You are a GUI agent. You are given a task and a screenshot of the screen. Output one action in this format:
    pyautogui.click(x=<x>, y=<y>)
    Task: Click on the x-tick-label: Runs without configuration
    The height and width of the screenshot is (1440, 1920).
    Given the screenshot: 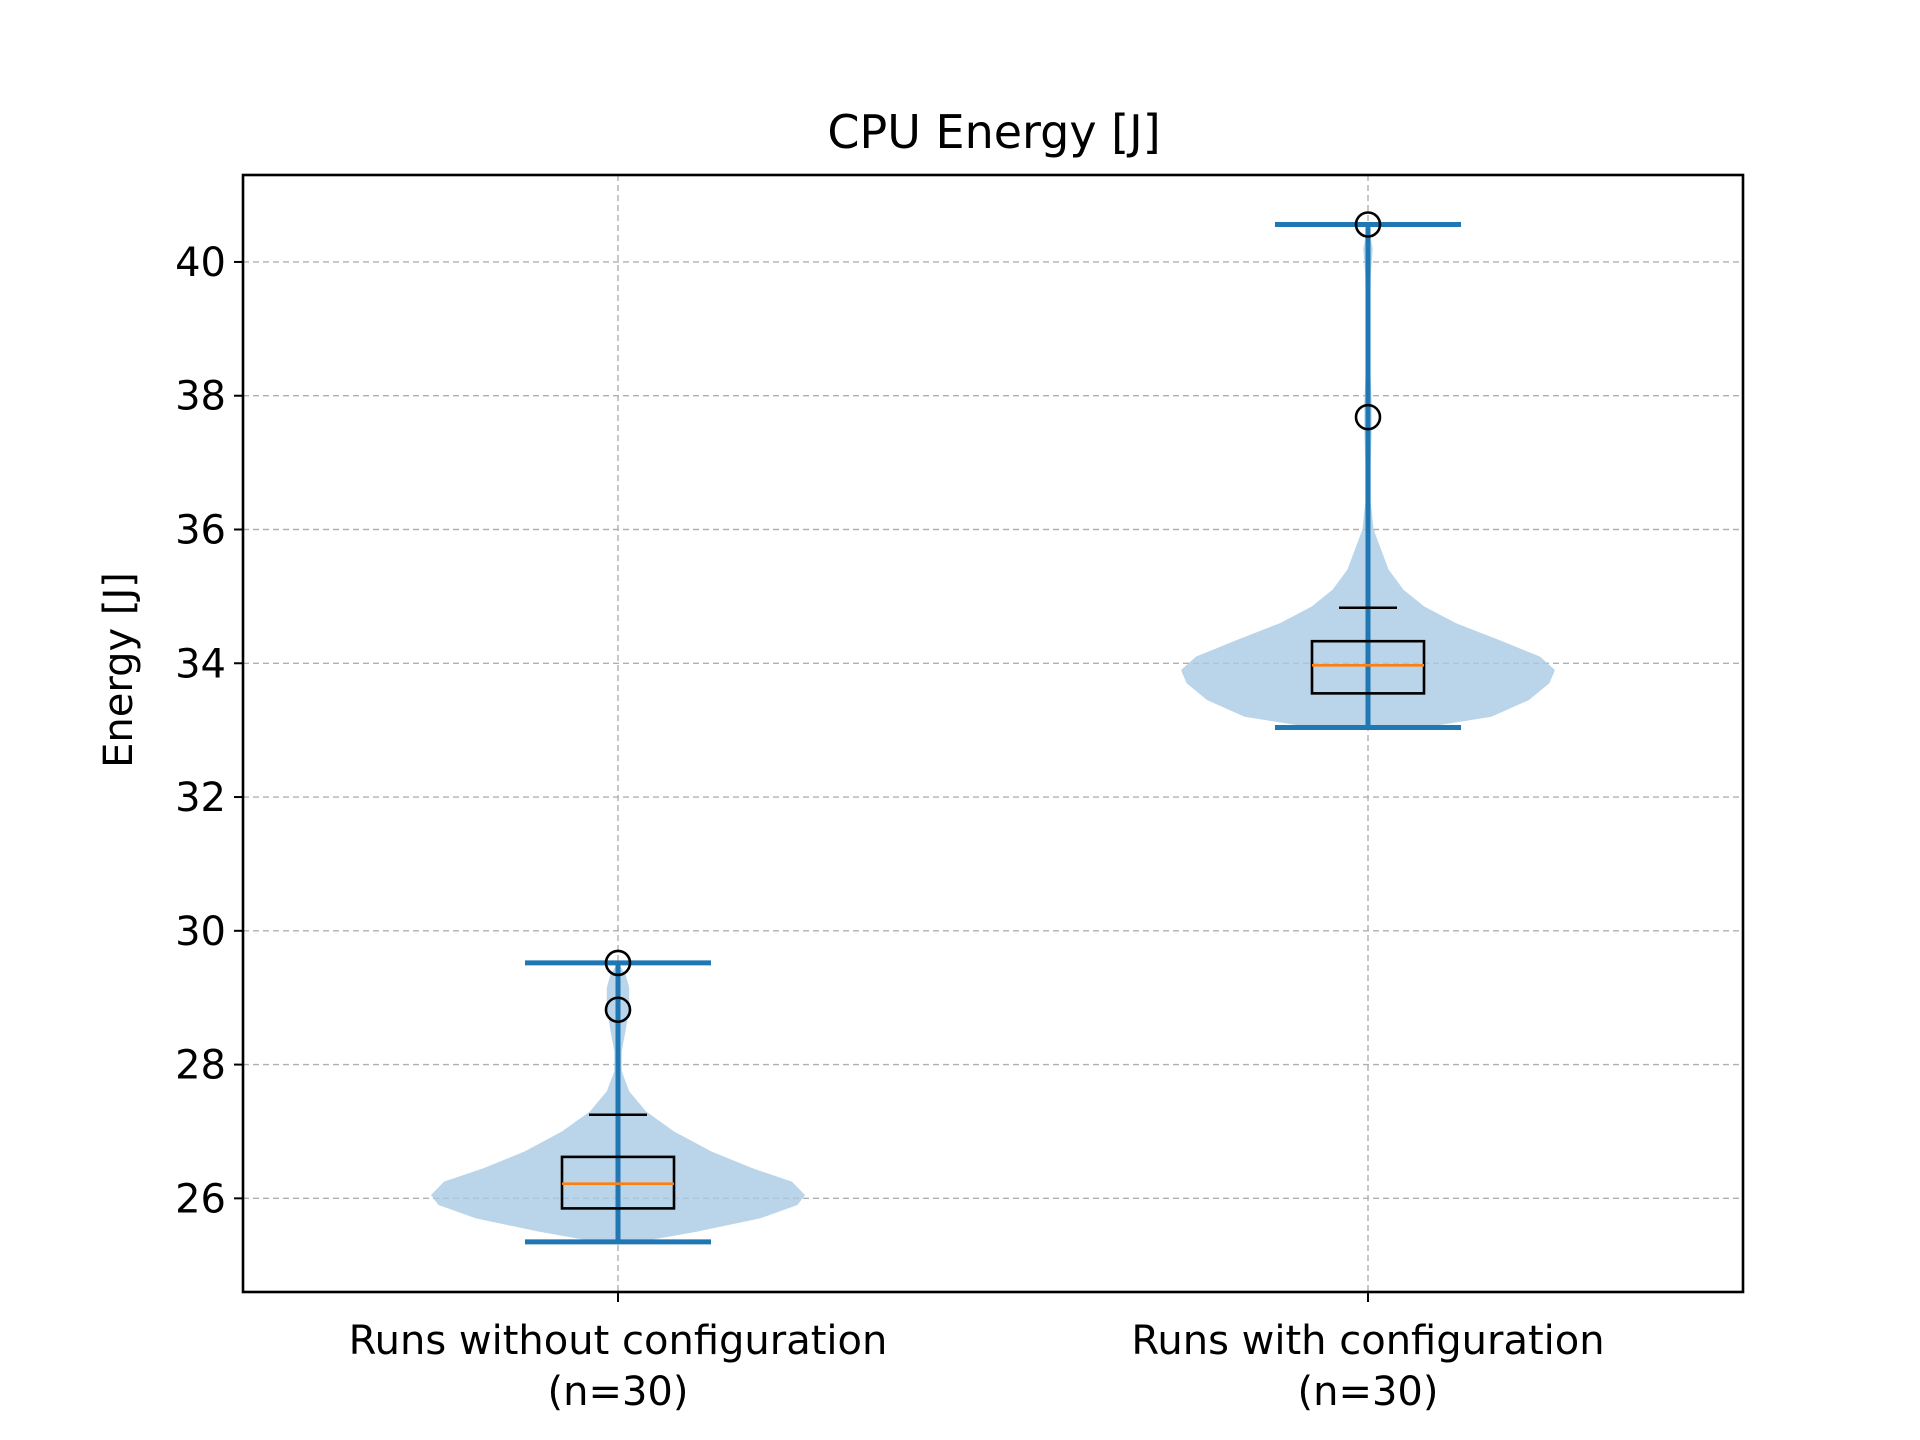 What is the action you would take?
    pyautogui.click(x=618, y=1341)
    